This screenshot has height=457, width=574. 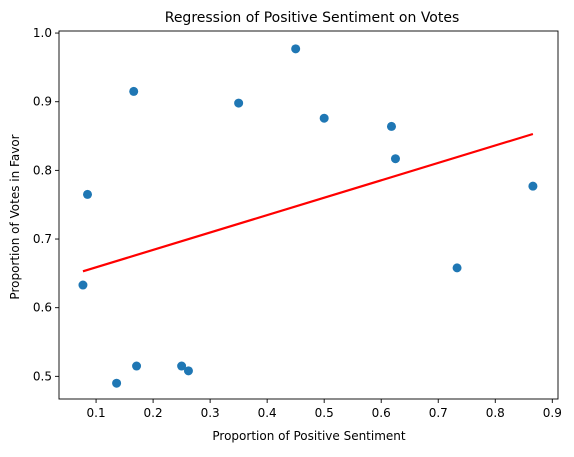 What do you see at coordinates (42, 33) in the screenshot?
I see `y-tick-label: 1.0` at bounding box center [42, 33].